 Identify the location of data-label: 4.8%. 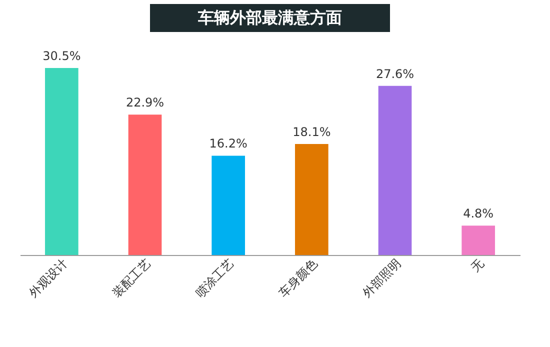
(478, 213).